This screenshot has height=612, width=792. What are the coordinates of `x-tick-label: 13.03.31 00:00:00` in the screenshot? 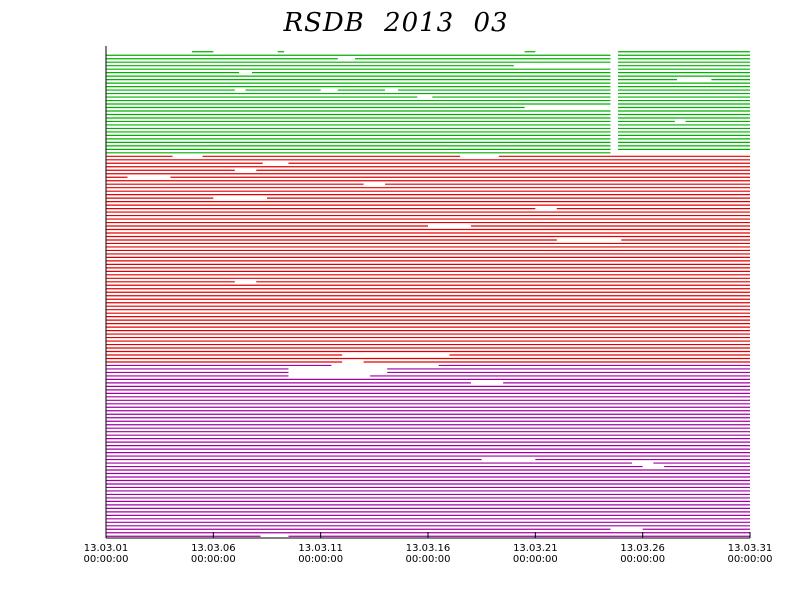 It's located at (750, 554).